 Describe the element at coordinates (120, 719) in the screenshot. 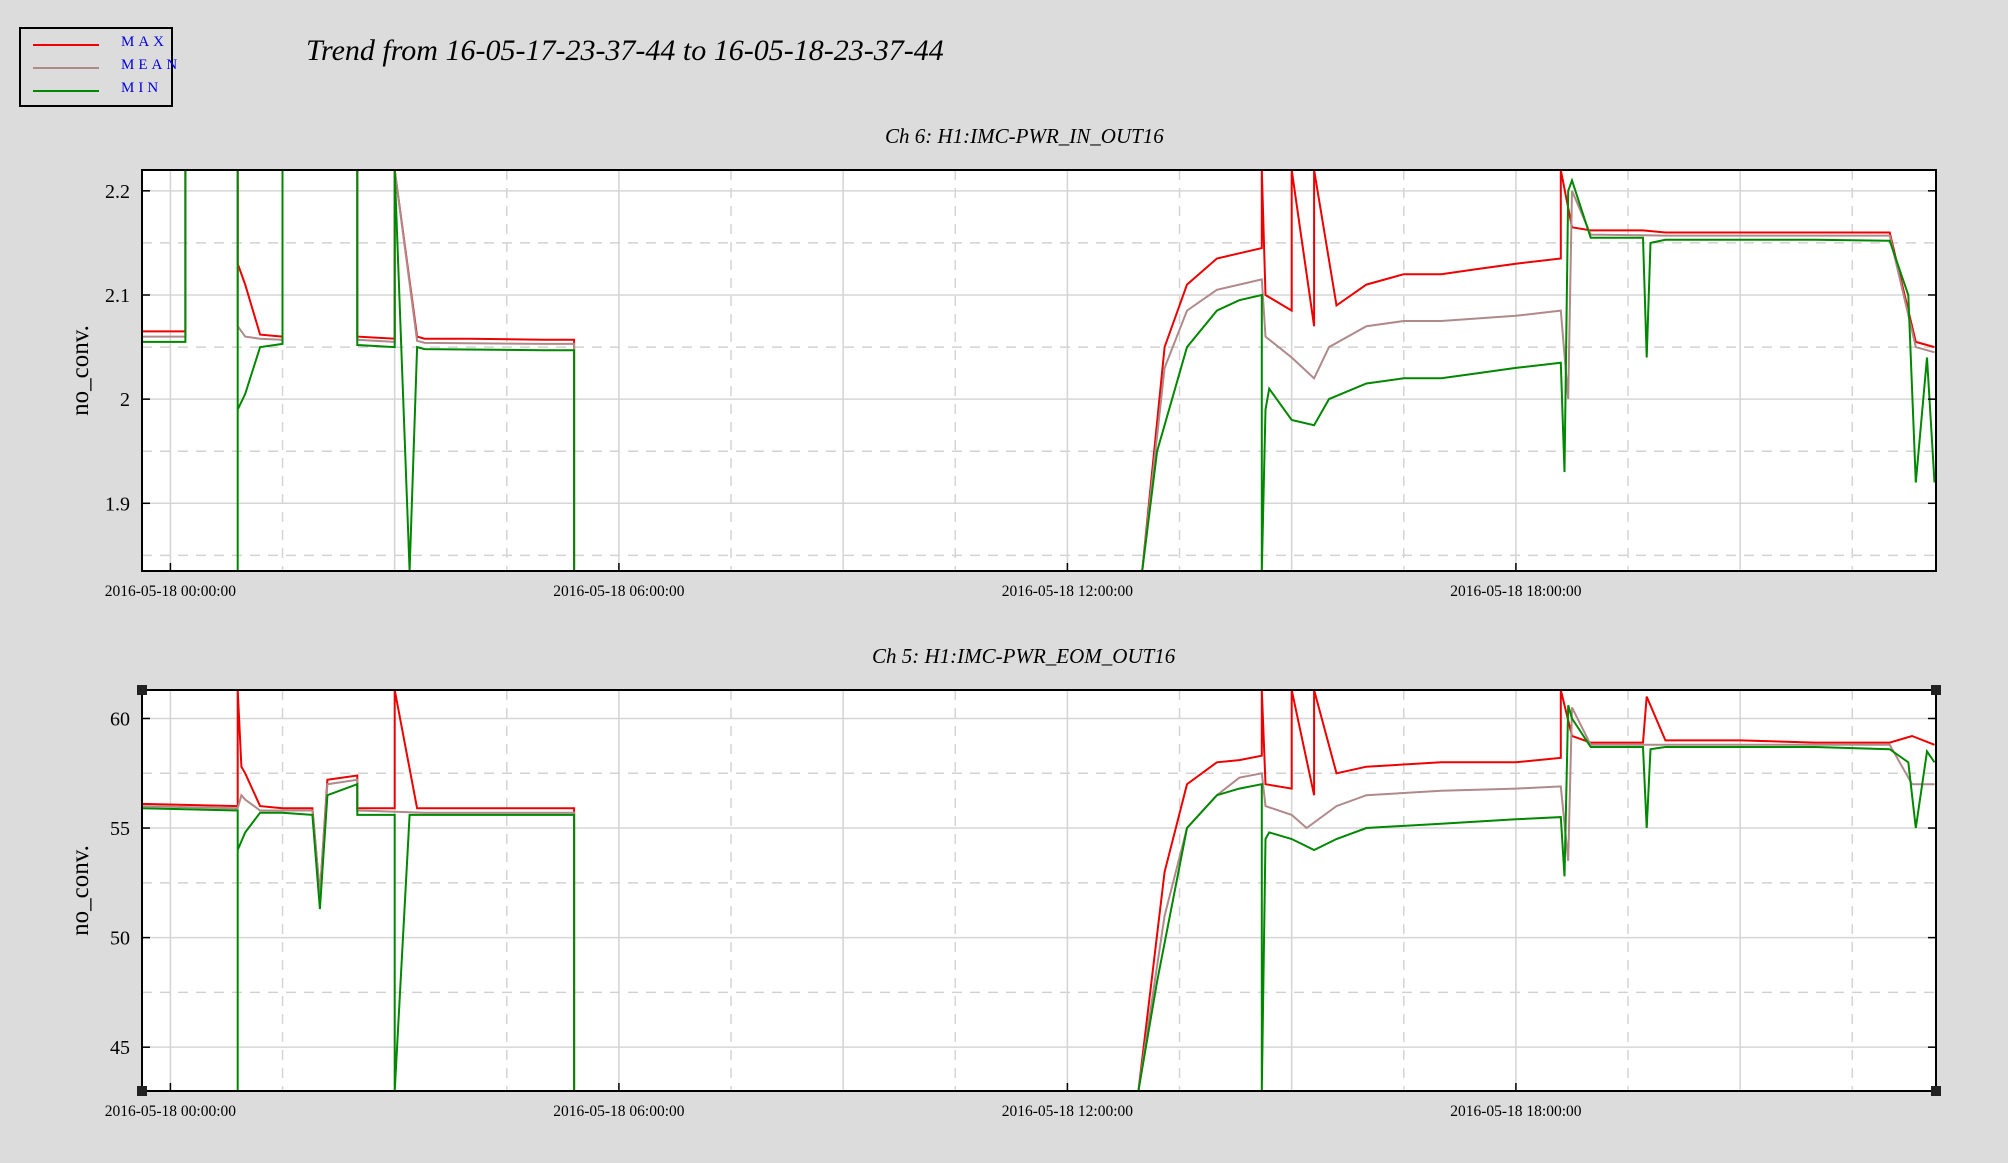

I see `y-tick-label: 60` at that location.